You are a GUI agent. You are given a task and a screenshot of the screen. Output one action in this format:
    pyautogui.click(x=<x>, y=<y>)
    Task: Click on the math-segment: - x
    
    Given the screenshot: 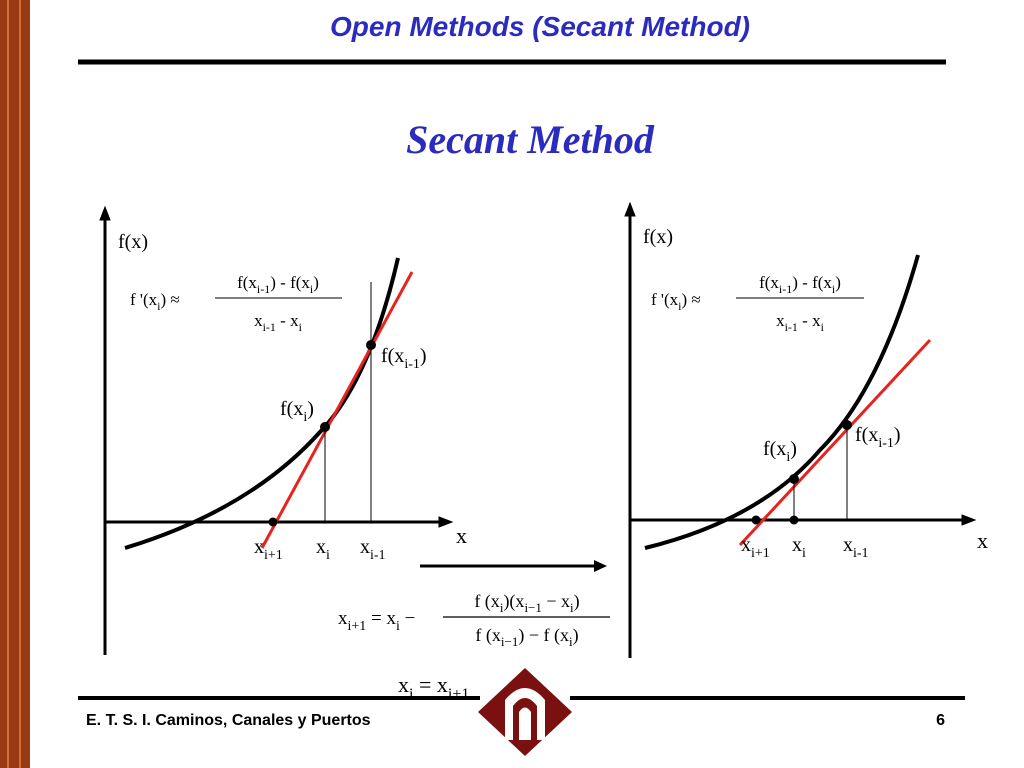 What is the action you would take?
    pyautogui.click(x=287, y=320)
    